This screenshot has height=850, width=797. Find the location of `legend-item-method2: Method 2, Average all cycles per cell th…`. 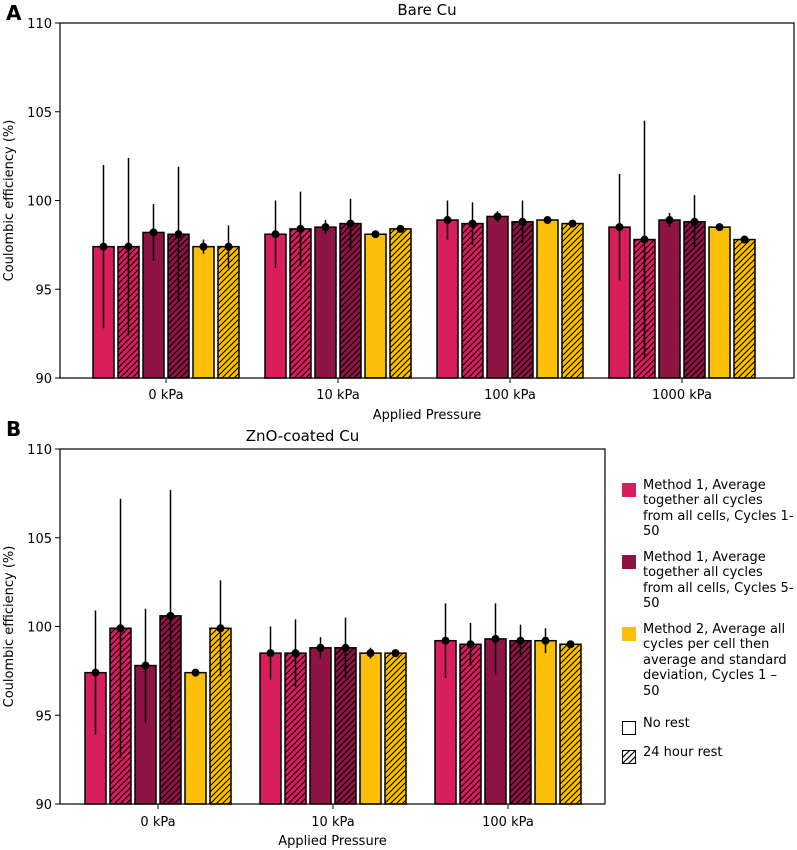

legend-item-method2: Method 2, Average all cycles per cell th… is located at coordinates (709, 661).